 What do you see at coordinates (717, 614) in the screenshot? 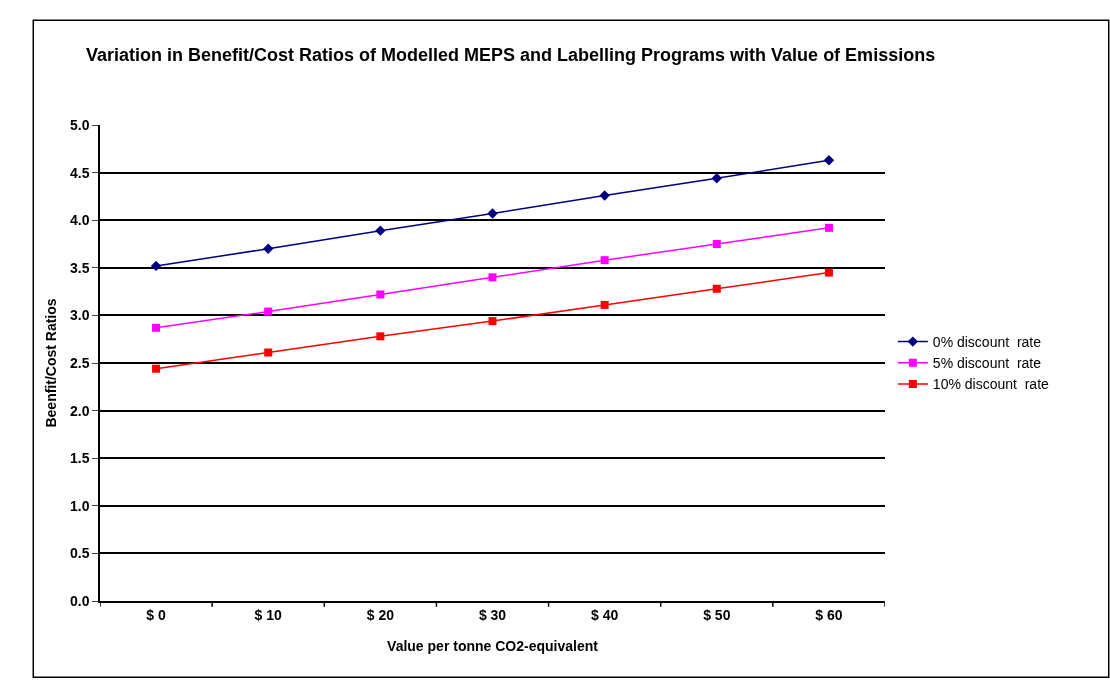
I see `x-tick-label: $ 50` at bounding box center [717, 614].